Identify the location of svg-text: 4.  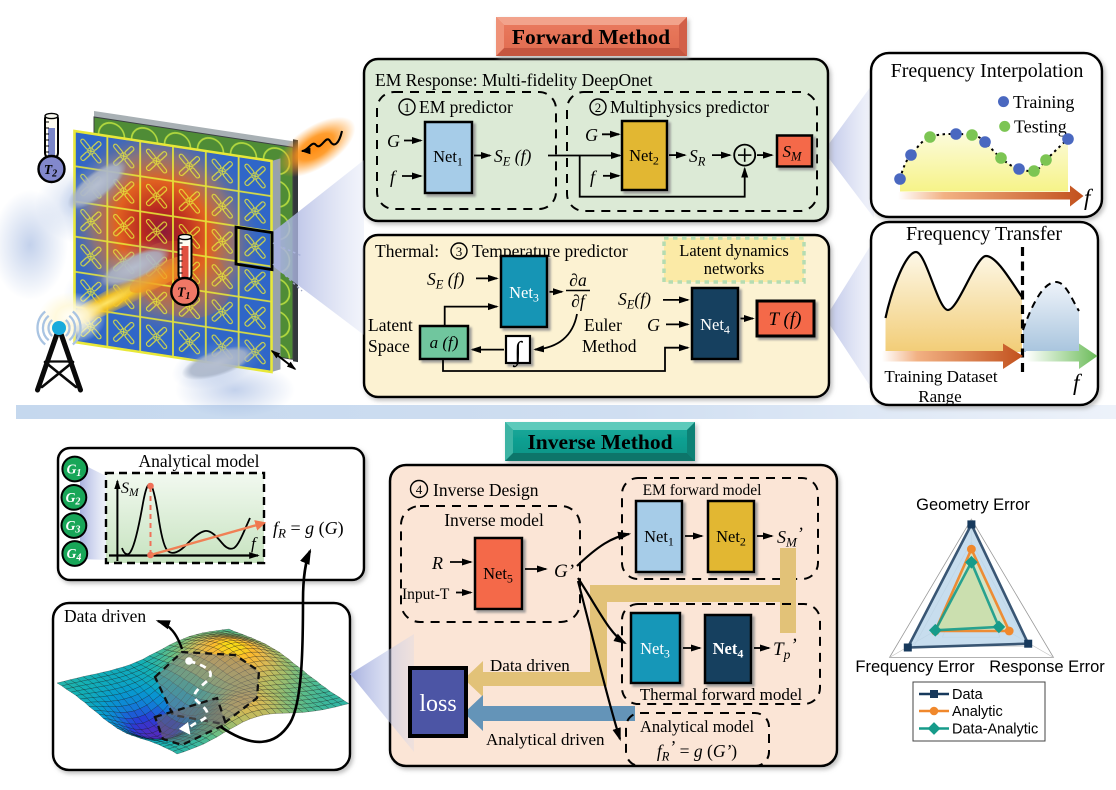
(419, 489).